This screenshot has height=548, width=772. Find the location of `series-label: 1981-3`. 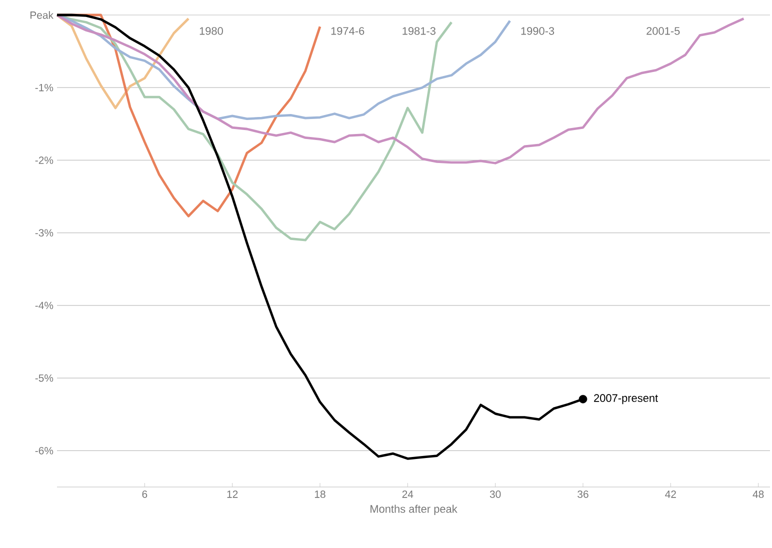

series-label: 1981-3 is located at coordinates (419, 31).